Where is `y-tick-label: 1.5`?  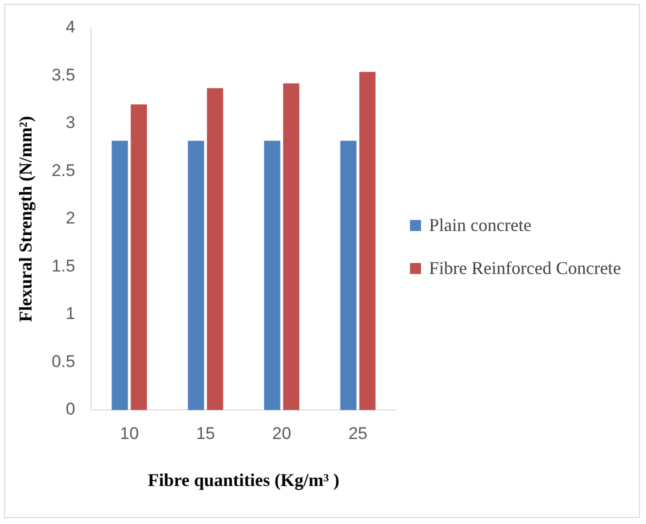
y-tick-label: 1.5 is located at coordinates (64, 266).